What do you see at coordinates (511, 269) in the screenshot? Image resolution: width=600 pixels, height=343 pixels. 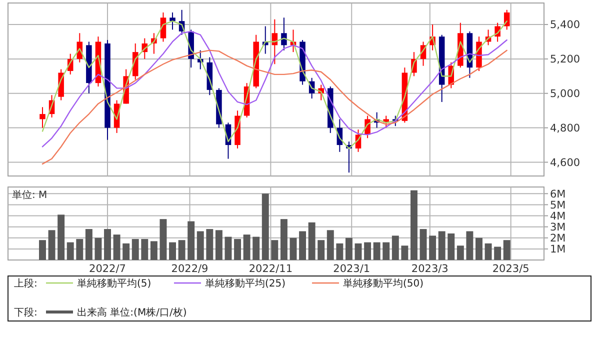 I see `x-tick-label: 2023/5` at bounding box center [511, 269].